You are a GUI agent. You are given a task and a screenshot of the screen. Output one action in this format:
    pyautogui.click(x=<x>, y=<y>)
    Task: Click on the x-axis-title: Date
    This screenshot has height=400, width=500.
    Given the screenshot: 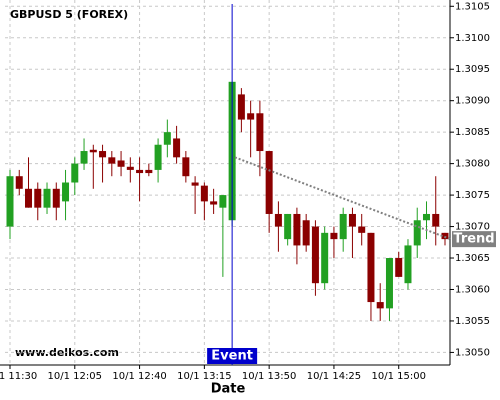 What is the action you would take?
    pyautogui.click(x=228, y=389)
    